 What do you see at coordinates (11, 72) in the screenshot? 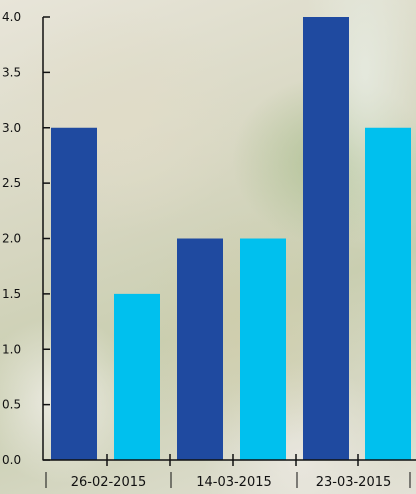
I see `y-tick-label: 3.5` at bounding box center [11, 72].